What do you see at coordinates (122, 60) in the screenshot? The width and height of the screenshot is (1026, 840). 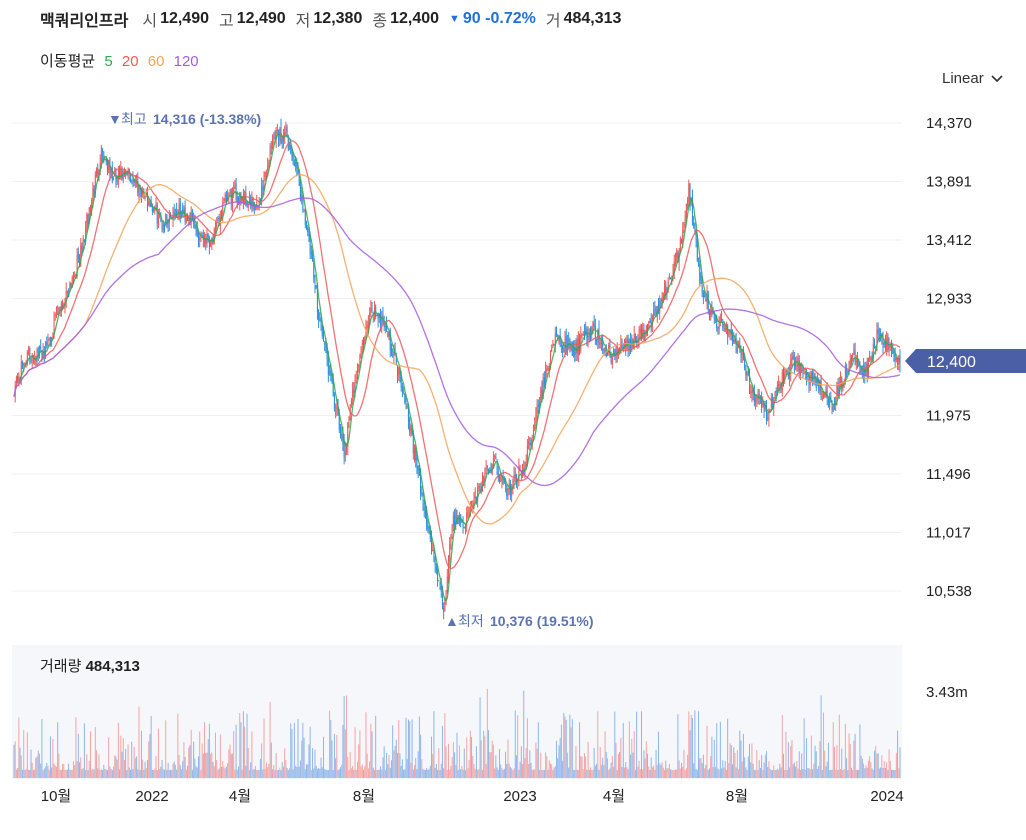 I see `moving-average-legend: 이동평균 5 20 60 120` at bounding box center [122, 60].